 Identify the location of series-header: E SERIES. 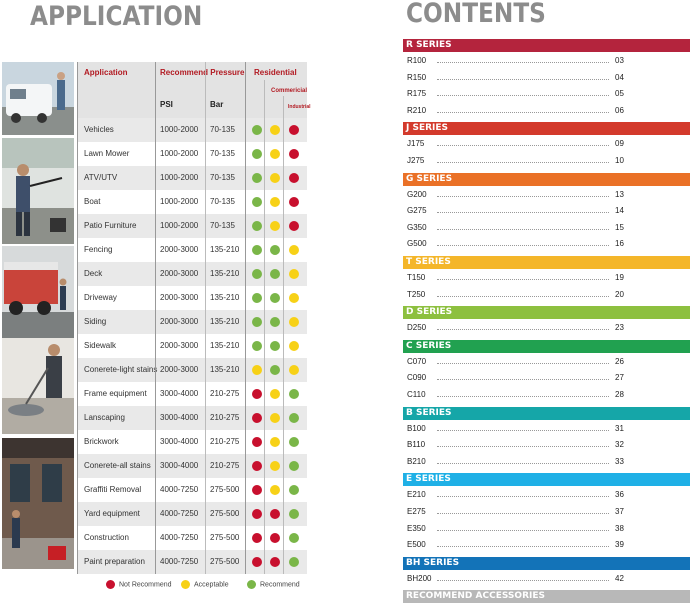
(546, 480).